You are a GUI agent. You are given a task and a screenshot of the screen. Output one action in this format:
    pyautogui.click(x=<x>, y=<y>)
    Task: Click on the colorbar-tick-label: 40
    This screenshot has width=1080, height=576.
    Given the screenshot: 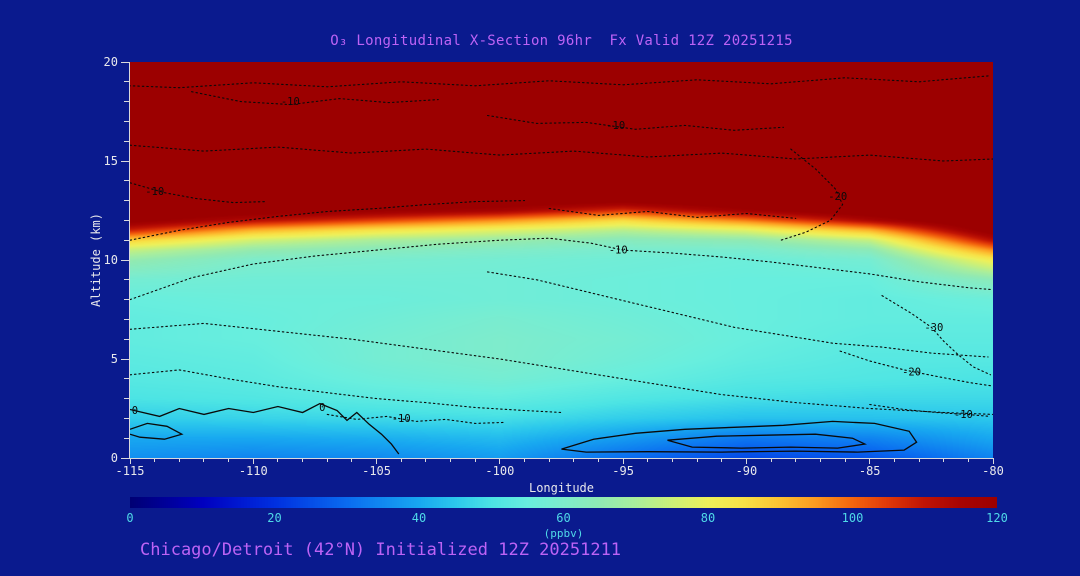 What is the action you would take?
    pyautogui.click(x=419, y=518)
    